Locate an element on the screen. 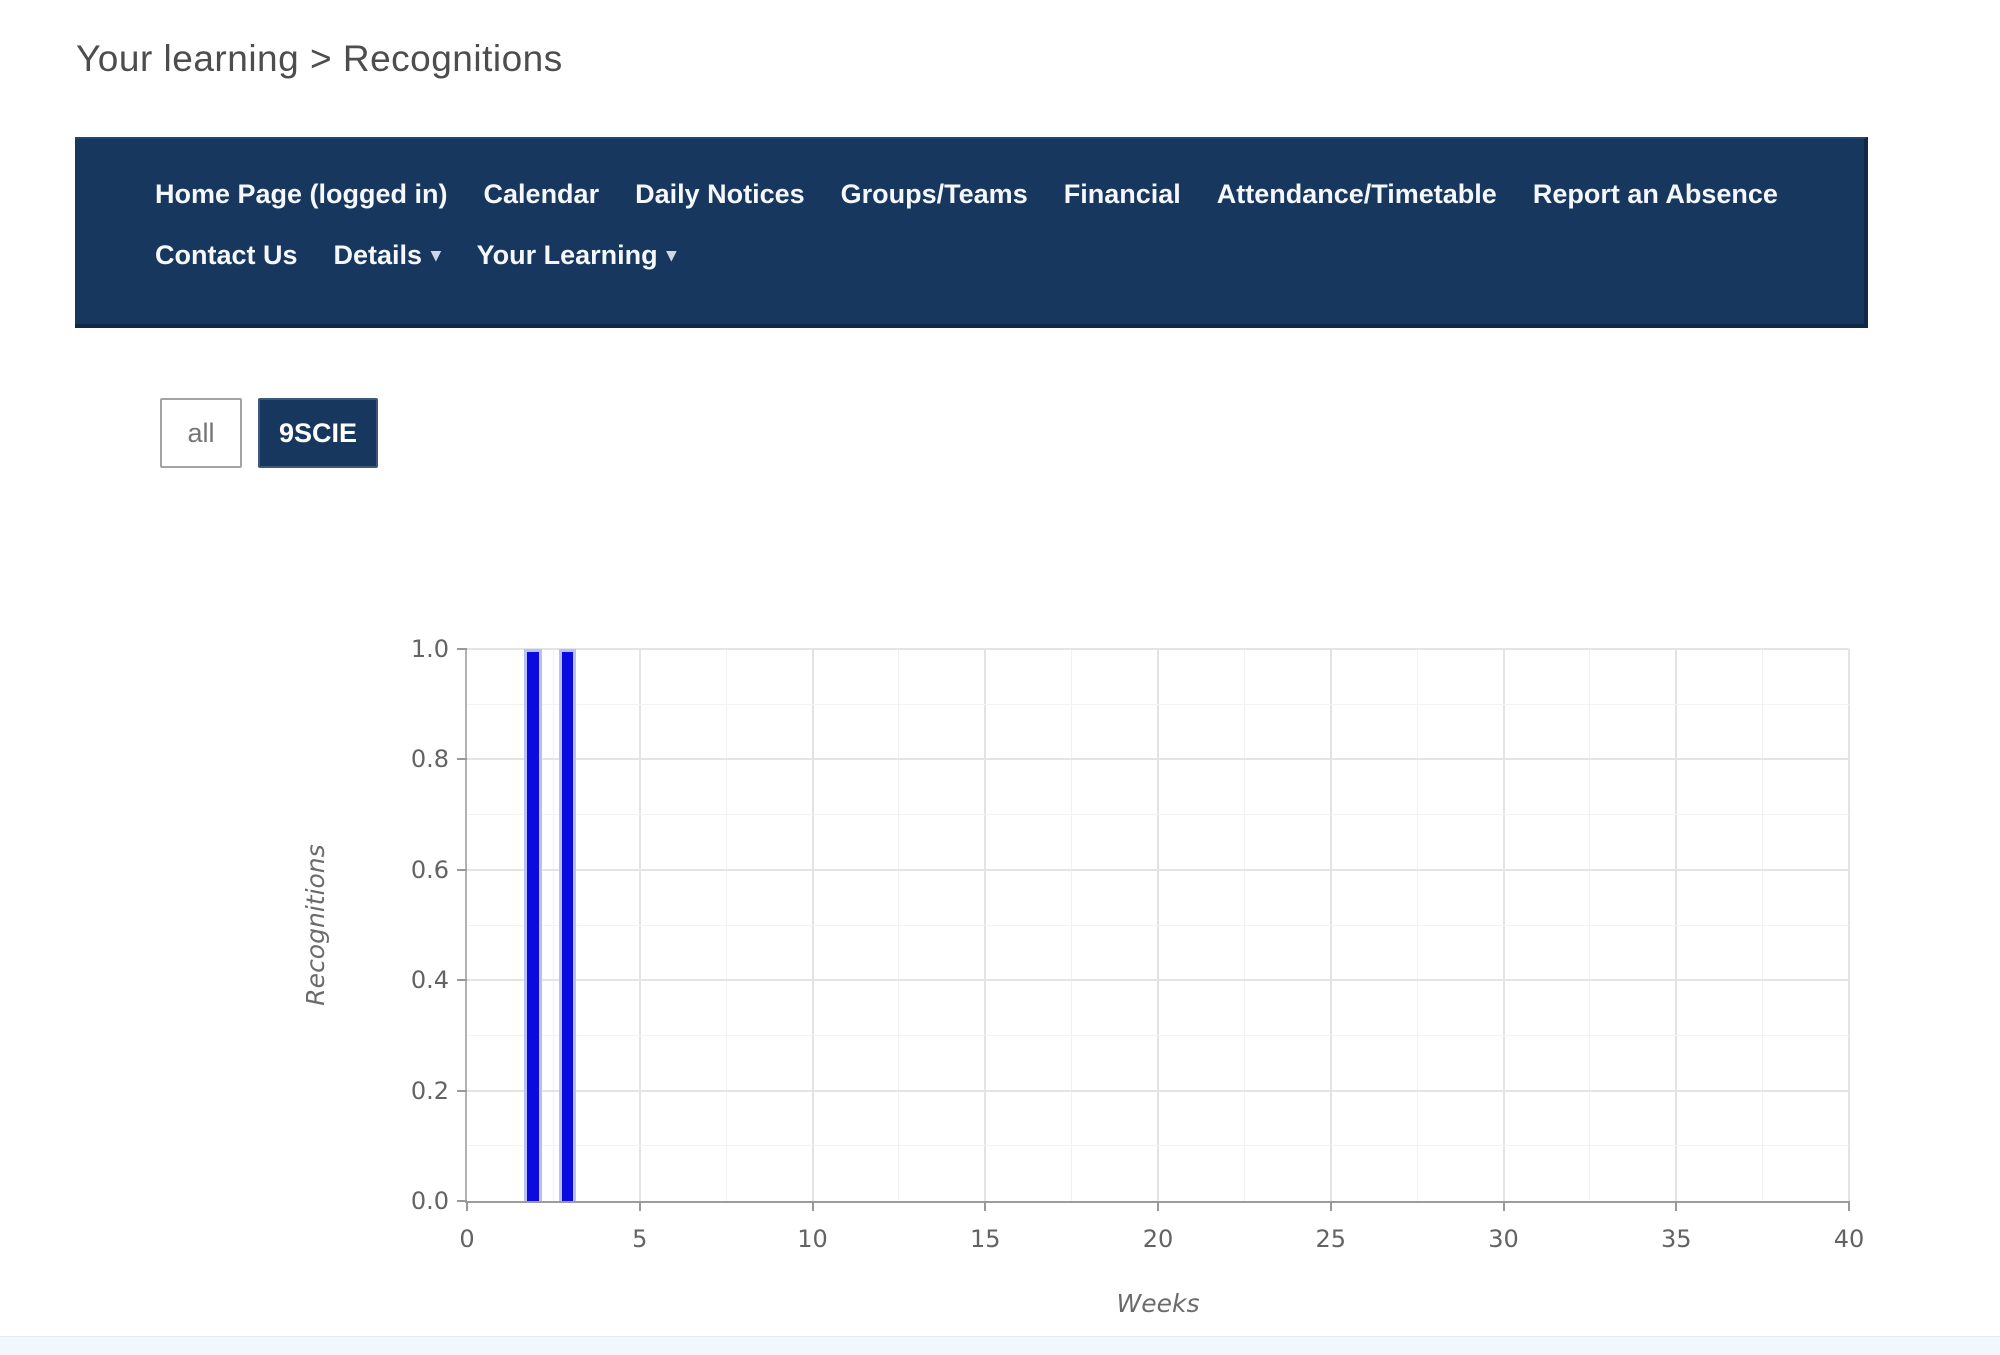 The width and height of the screenshot is (2000, 1355). nav-row-secondary: Contact Us Details ▾ Your Learning ▾ is located at coordinates (989, 255).